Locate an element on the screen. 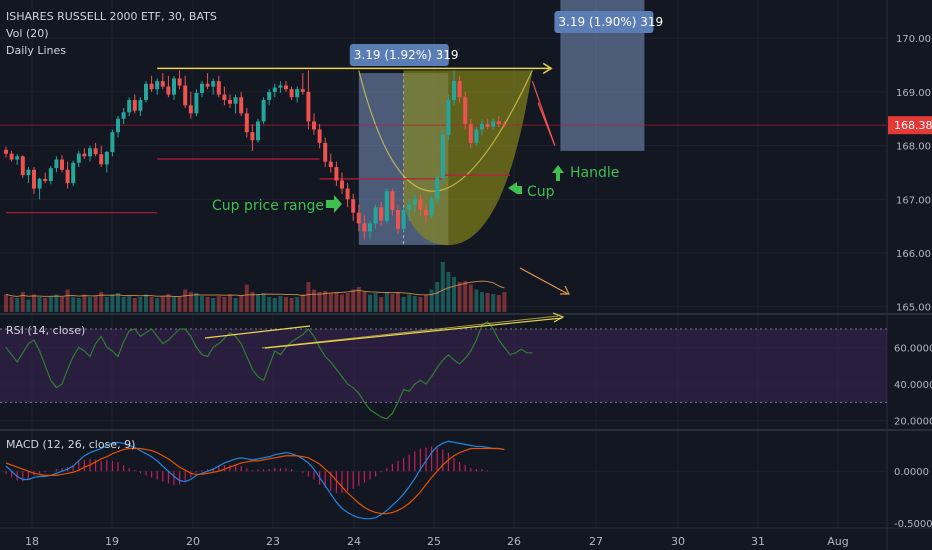  macd-panel is located at coordinates (255, 480).